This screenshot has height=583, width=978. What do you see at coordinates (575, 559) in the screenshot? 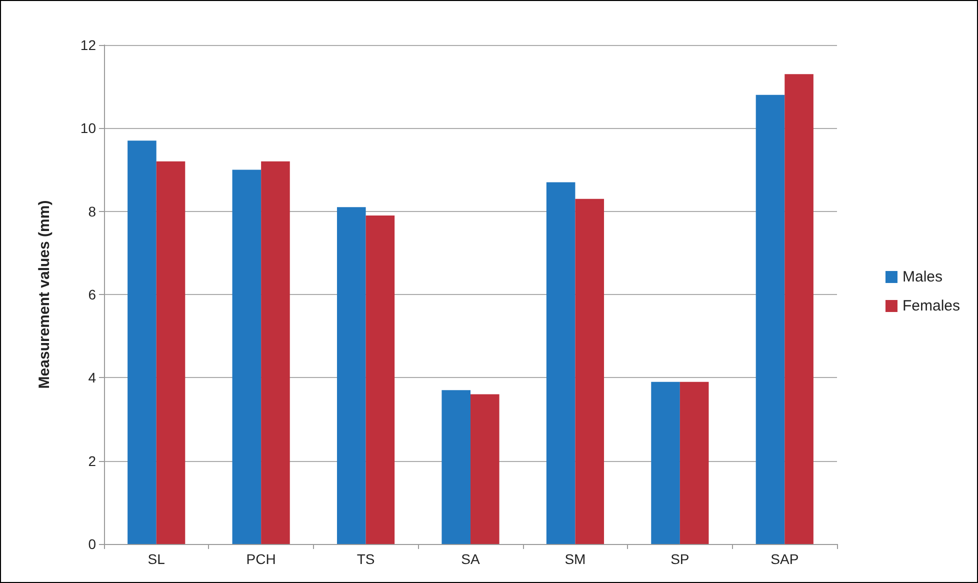
I see `x-tick-label: SM` at bounding box center [575, 559].